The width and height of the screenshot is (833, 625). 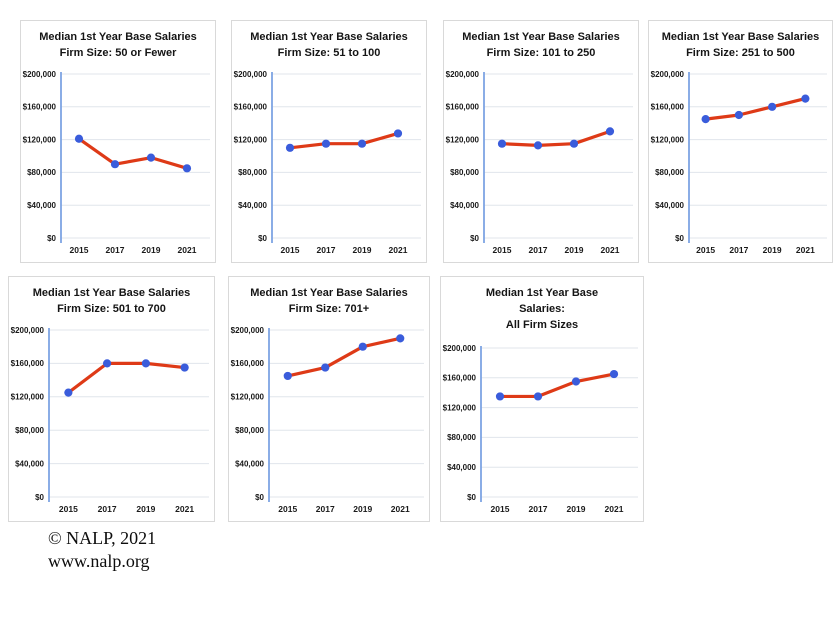 I want to click on chart-title-line: Median 1st Year Base, so click(x=542, y=293).